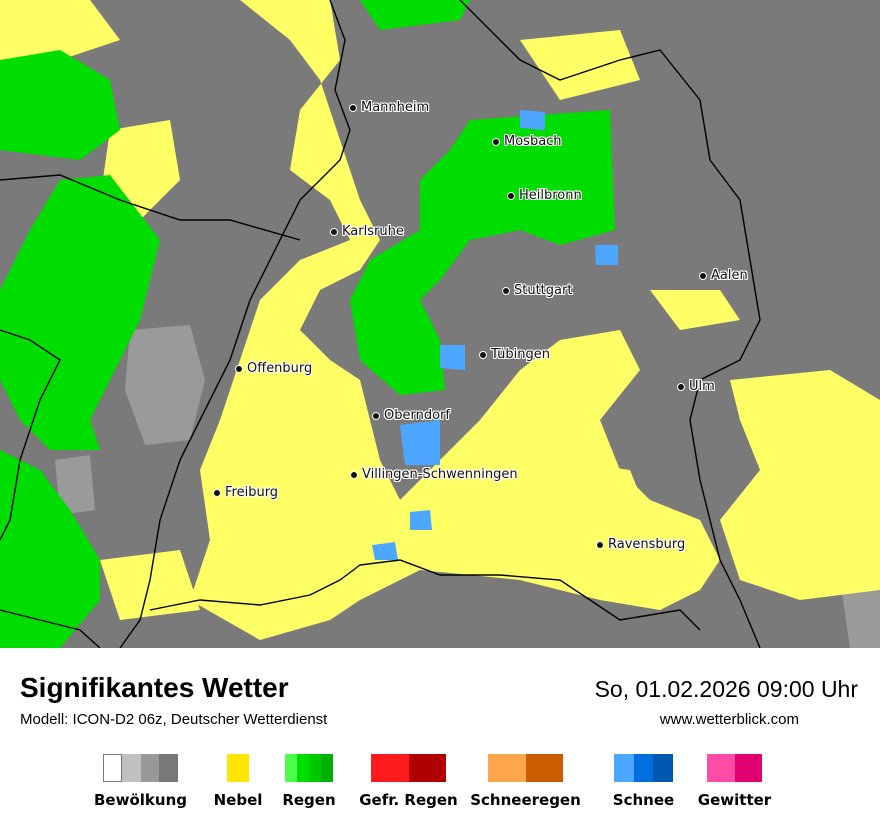 The image size is (880, 830). I want to click on city-marker: Heilbronn, so click(544, 195).